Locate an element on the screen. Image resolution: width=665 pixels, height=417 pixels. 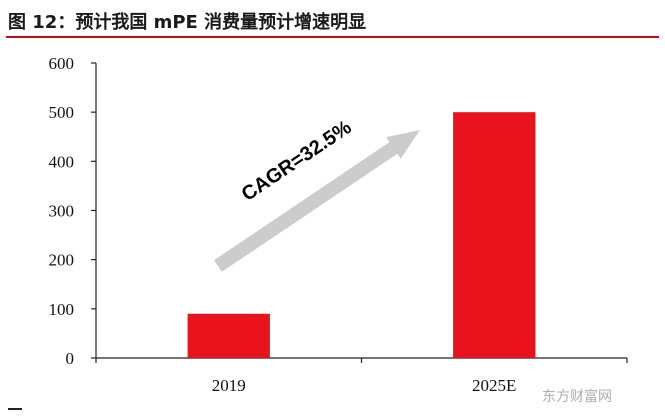
x-tick-label: 2019 is located at coordinates (229, 385).